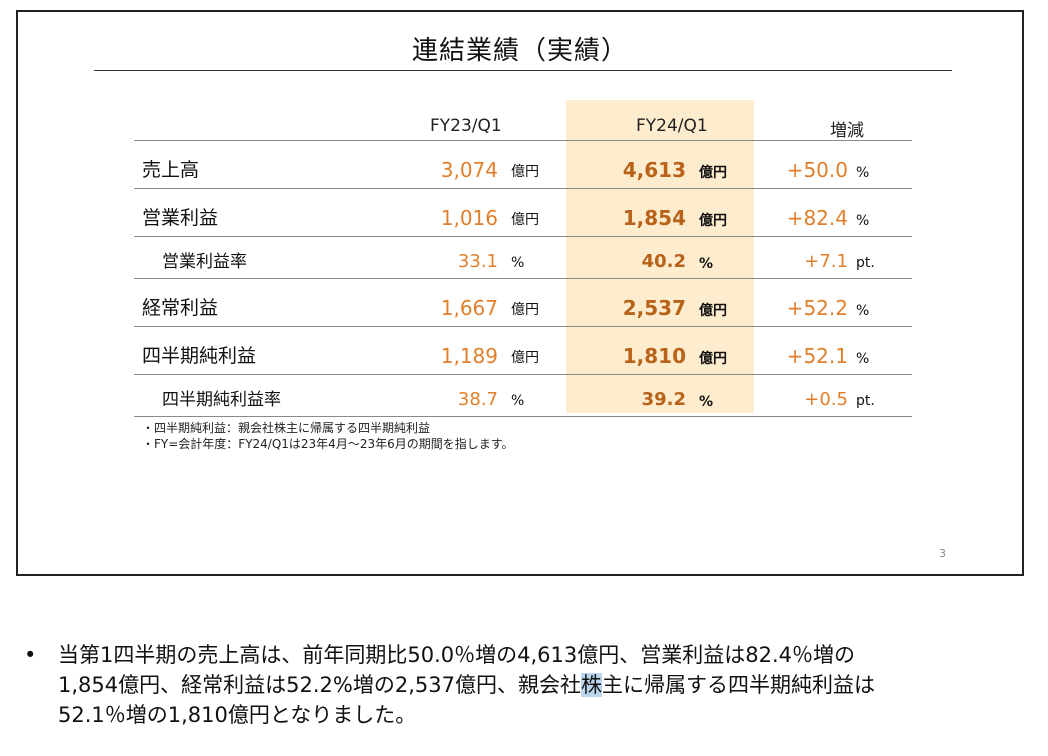  I want to click on fy24-value: 1,810, so click(654, 356).